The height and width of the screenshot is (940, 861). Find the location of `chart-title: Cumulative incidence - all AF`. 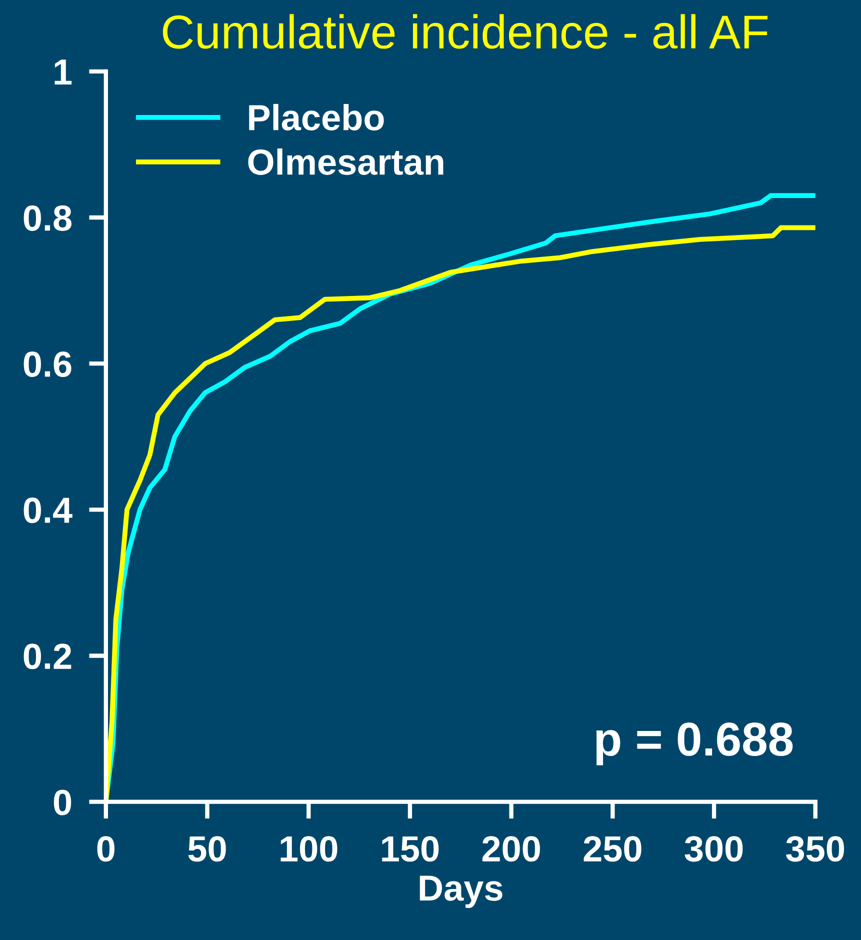

chart-title: Cumulative incidence - all AF is located at coordinates (465, 31).